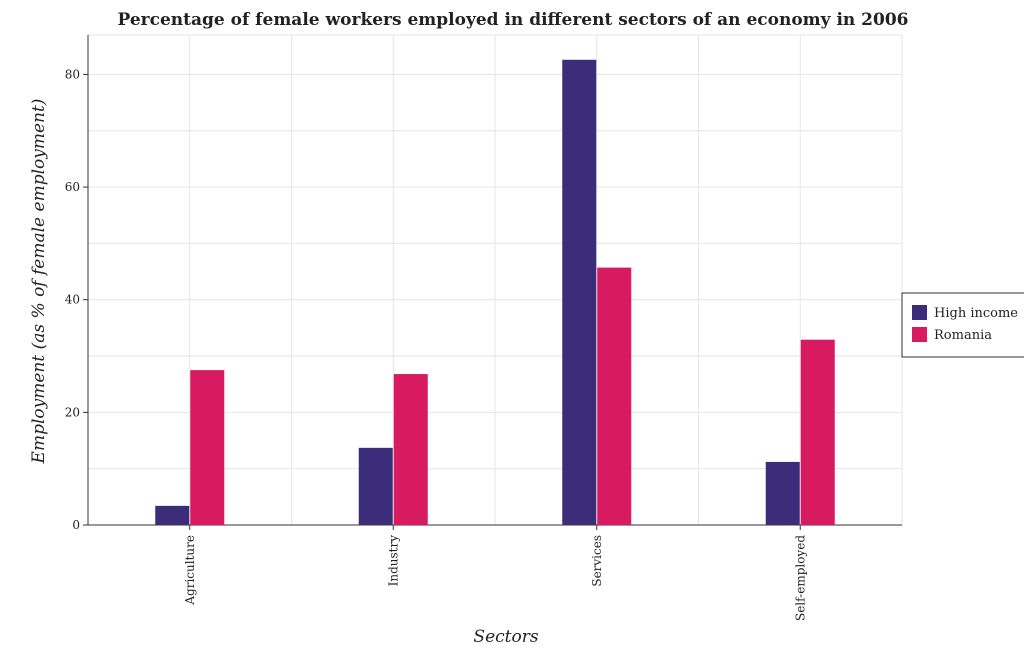 The image size is (1024, 650). What do you see at coordinates (72, 187) in the screenshot?
I see `y-tick-label: 60` at bounding box center [72, 187].